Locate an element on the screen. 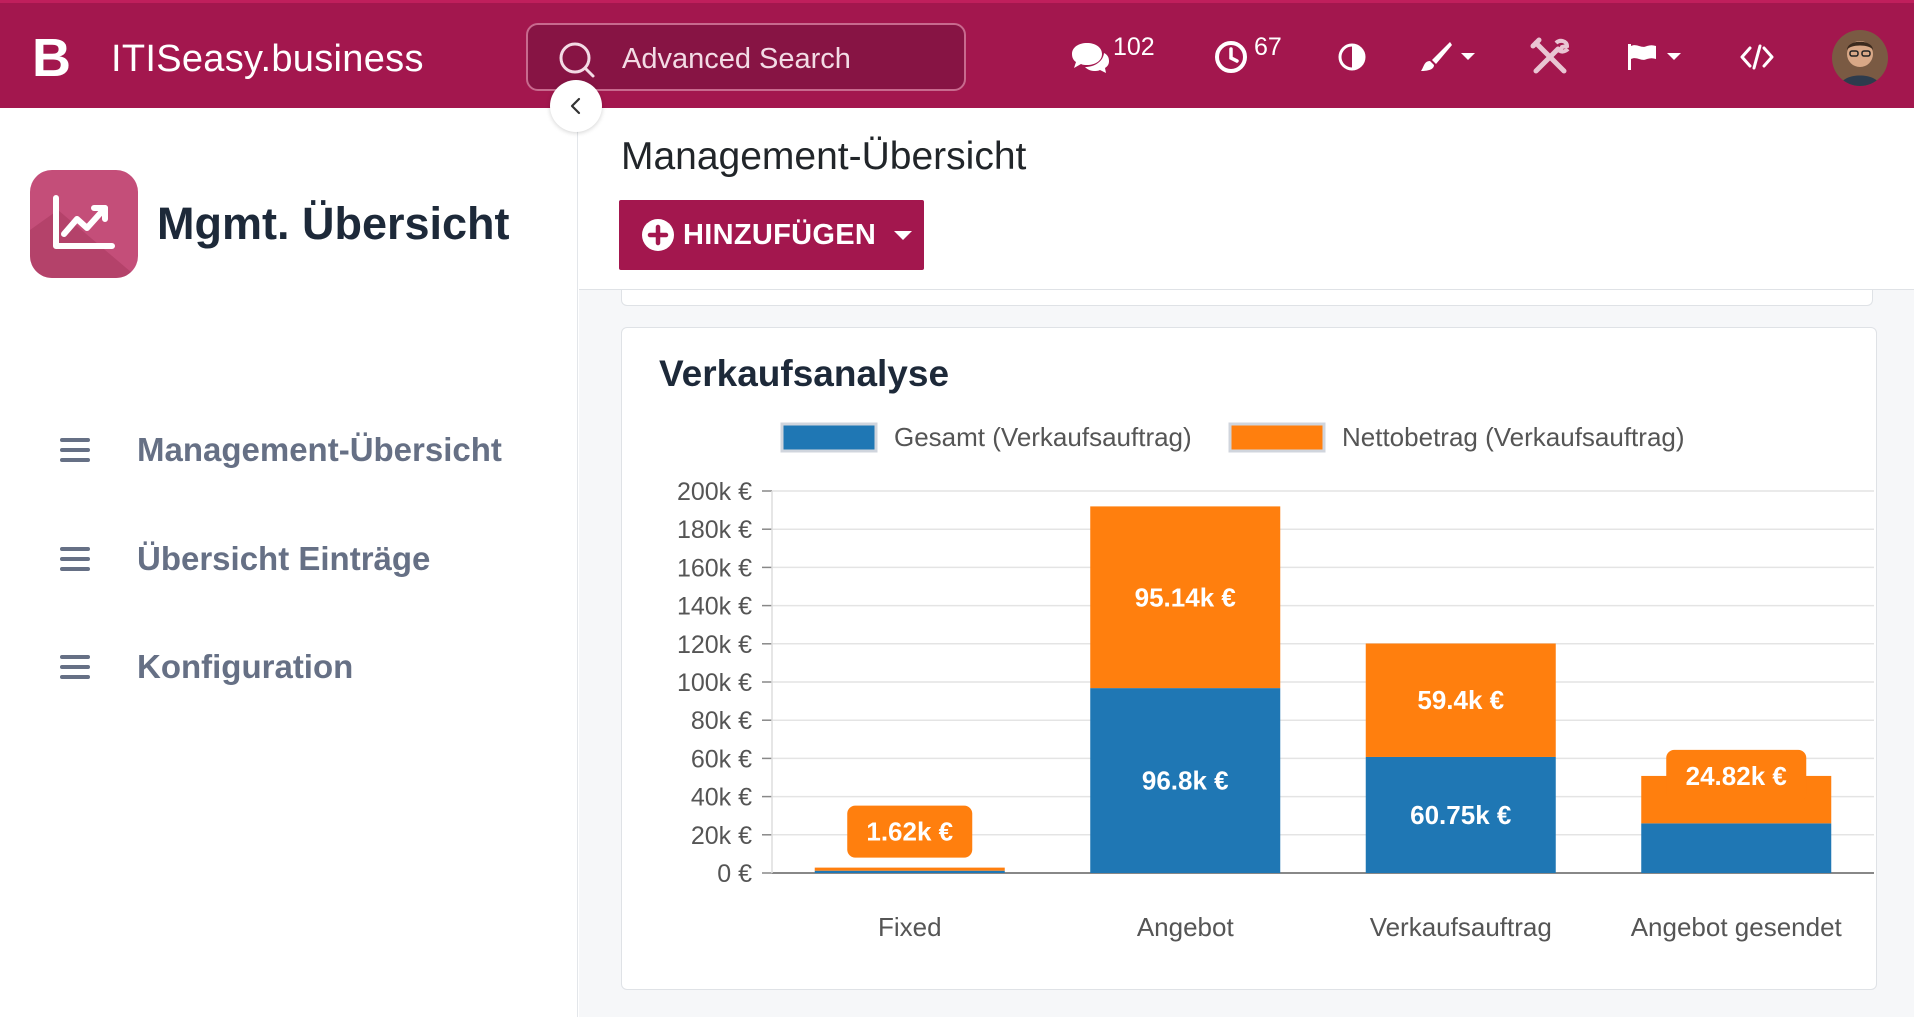  tools-icon is located at coordinates (1550, 55).